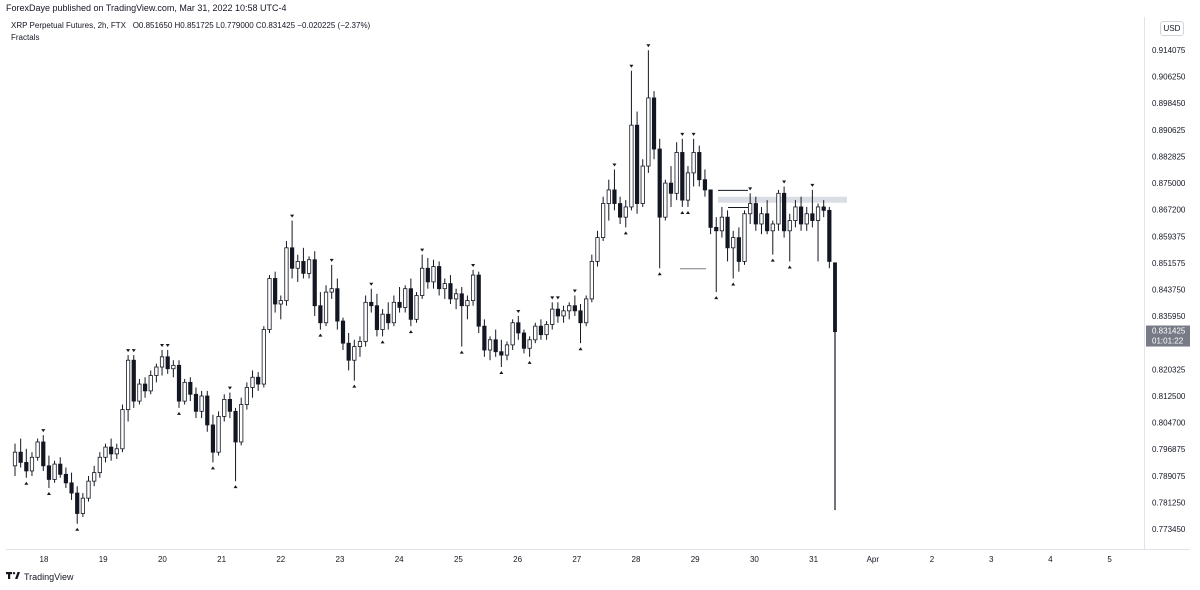  I want to click on time-tick-label: 18, so click(44, 559).